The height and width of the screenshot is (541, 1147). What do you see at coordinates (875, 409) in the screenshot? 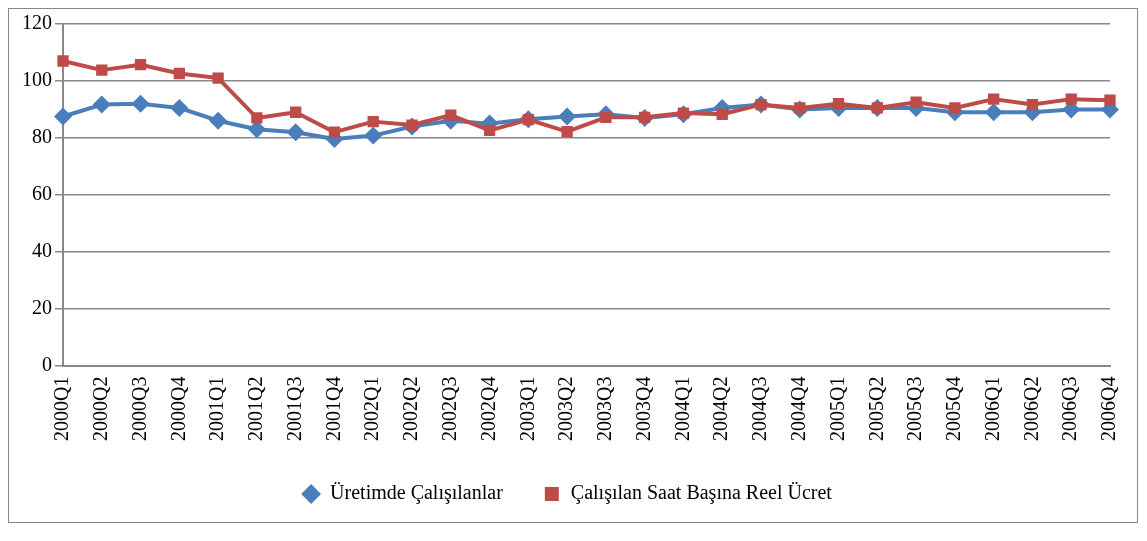
I see `x-tick-label: 2005Q2` at bounding box center [875, 409].